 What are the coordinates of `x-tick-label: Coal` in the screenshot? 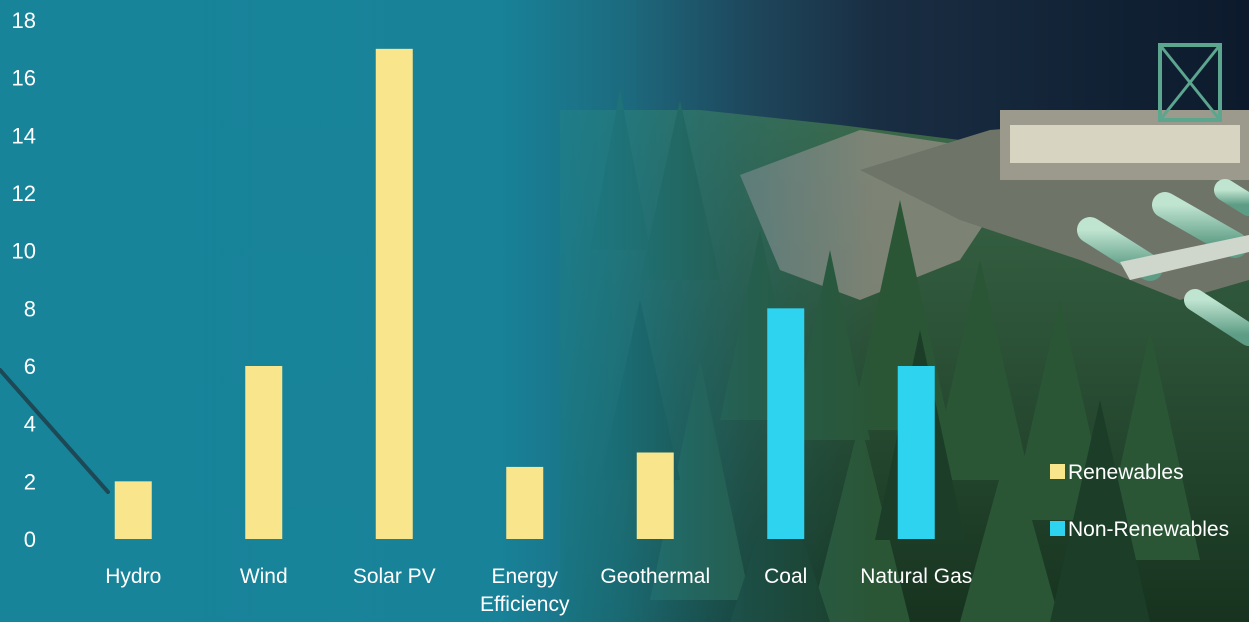 It's located at (785, 576).